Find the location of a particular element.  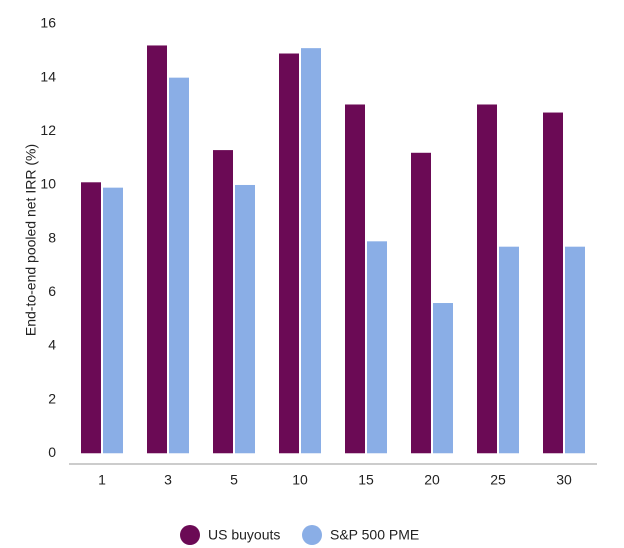

x-tick-label: 5 is located at coordinates (234, 480).